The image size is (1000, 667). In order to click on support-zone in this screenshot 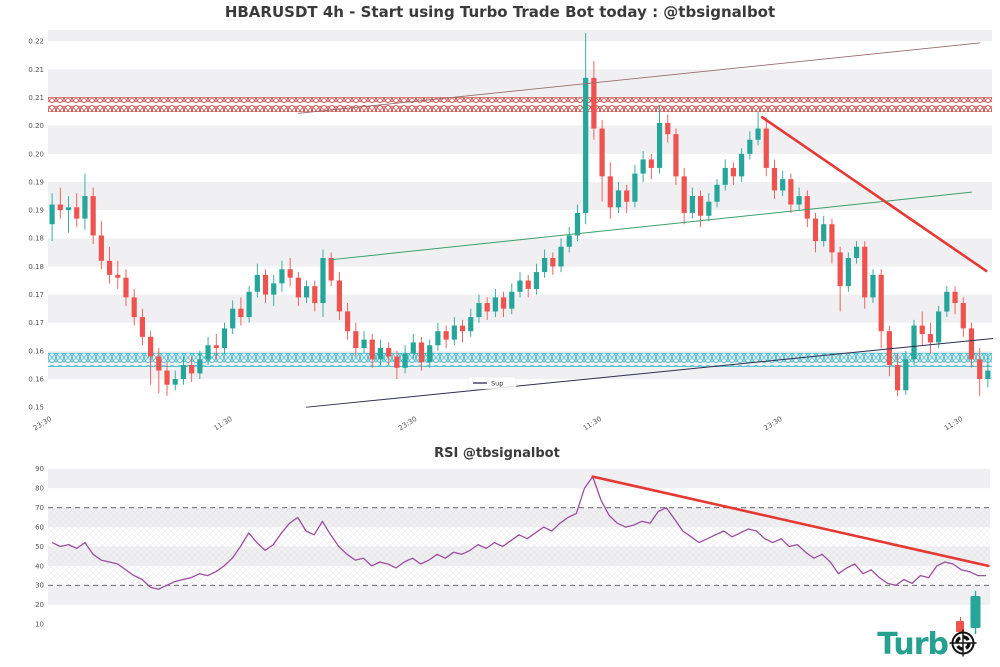, I will do `click(520, 360)`.